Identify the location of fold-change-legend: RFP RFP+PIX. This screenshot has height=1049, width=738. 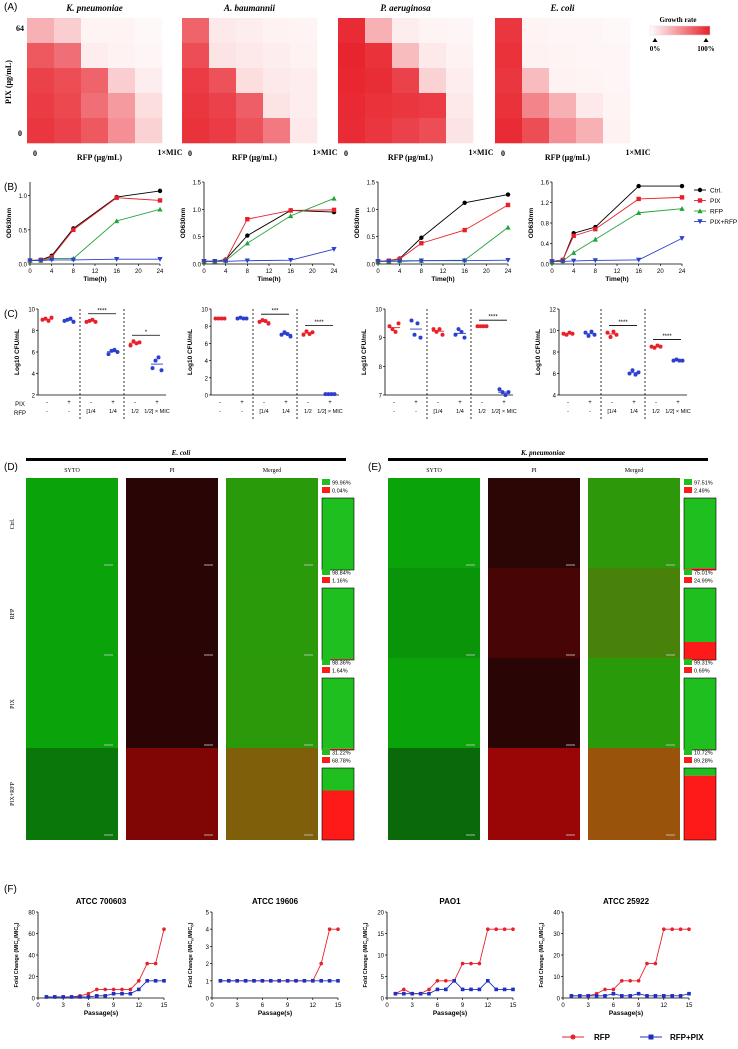
(633, 1037).